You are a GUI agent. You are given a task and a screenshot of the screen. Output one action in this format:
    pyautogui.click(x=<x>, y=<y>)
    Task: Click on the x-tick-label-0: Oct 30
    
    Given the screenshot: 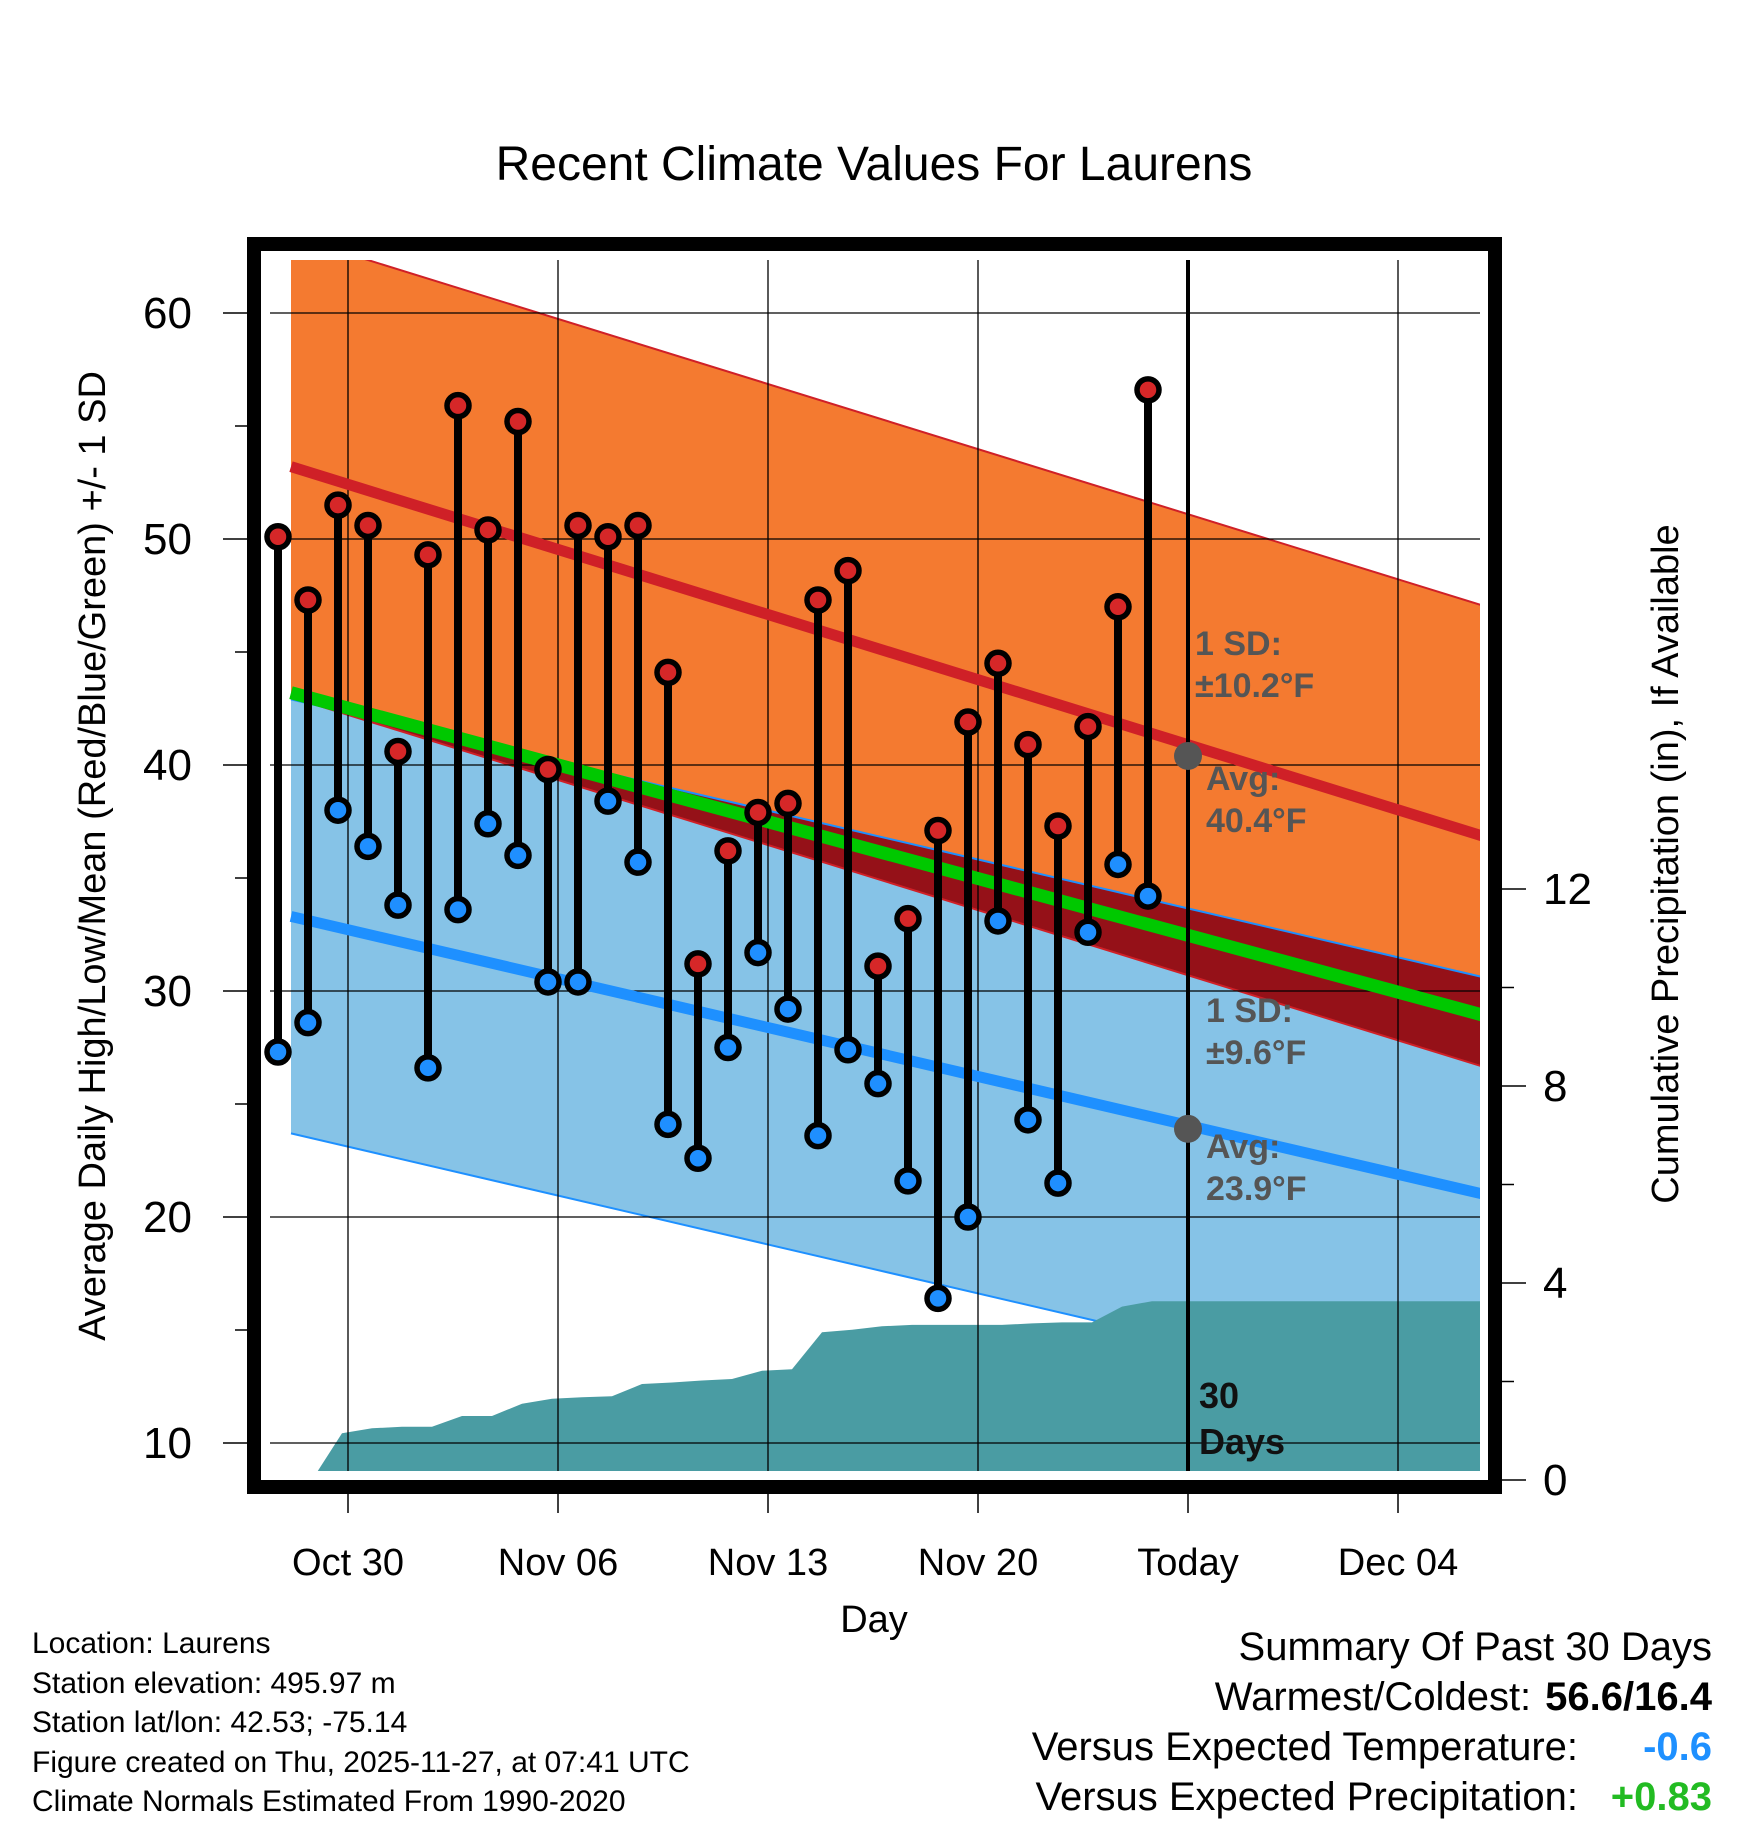 What is the action you would take?
    pyautogui.click(x=348, y=1563)
    